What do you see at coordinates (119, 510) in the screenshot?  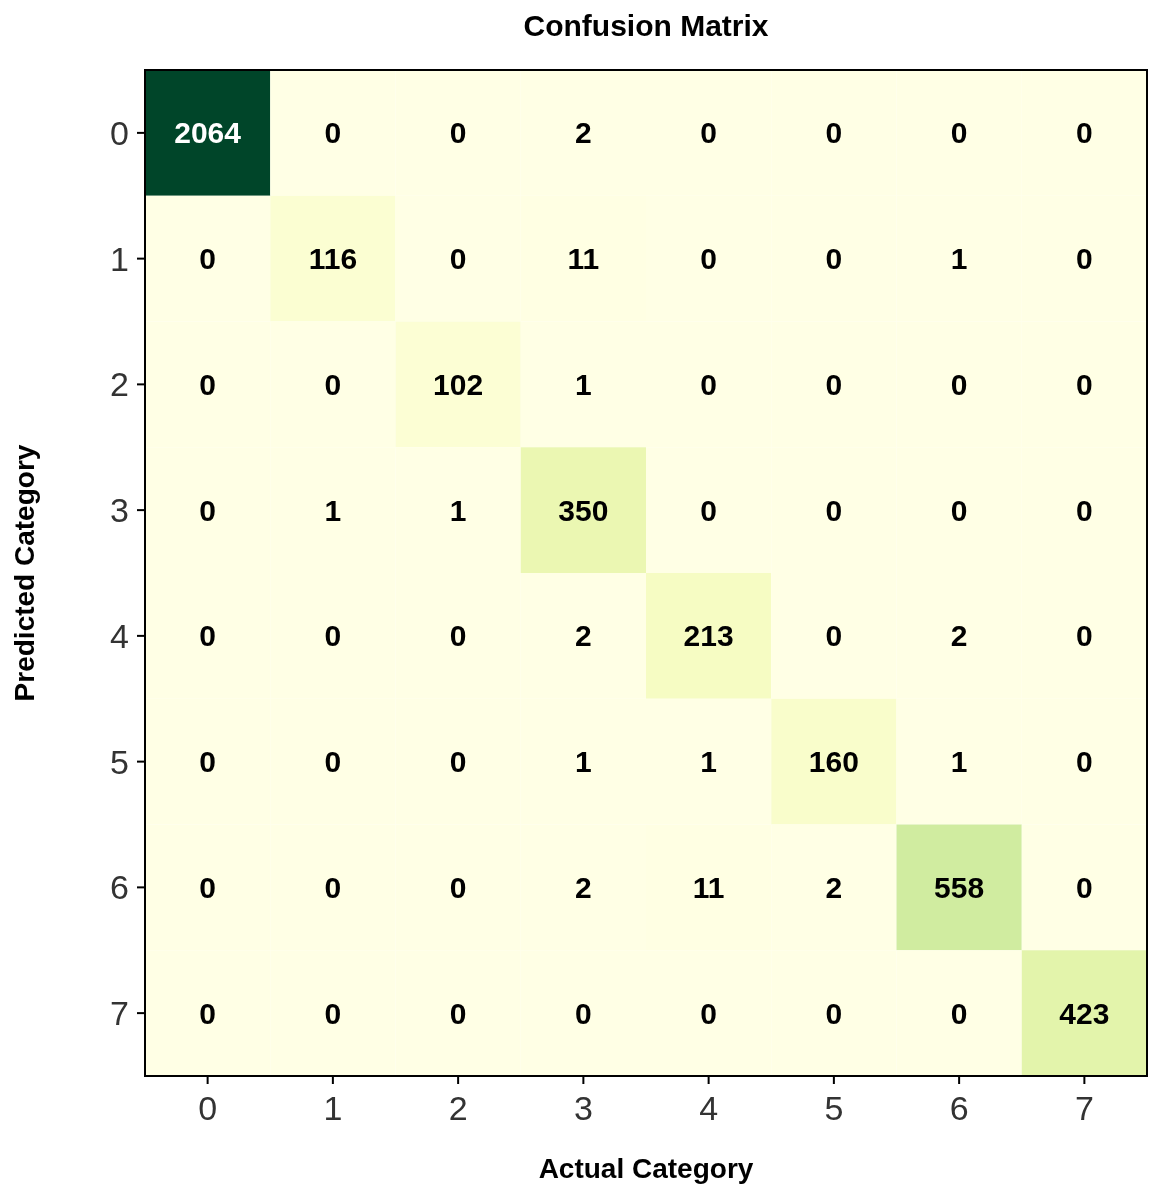 I see `y-tick-label: 3` at bounding box center [119, 510].